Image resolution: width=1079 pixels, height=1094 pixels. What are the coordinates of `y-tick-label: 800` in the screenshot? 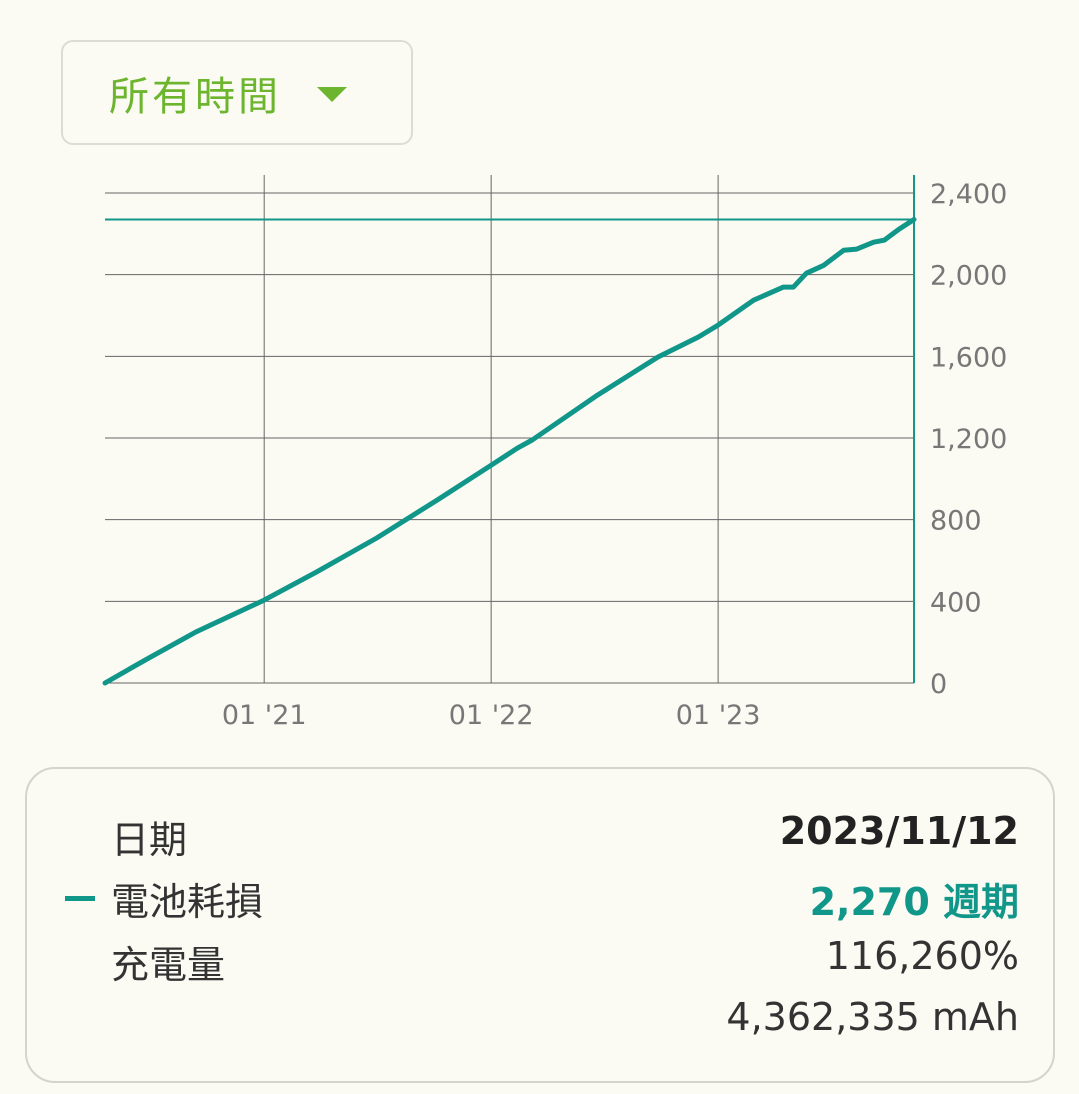 It's located at (956, 521).